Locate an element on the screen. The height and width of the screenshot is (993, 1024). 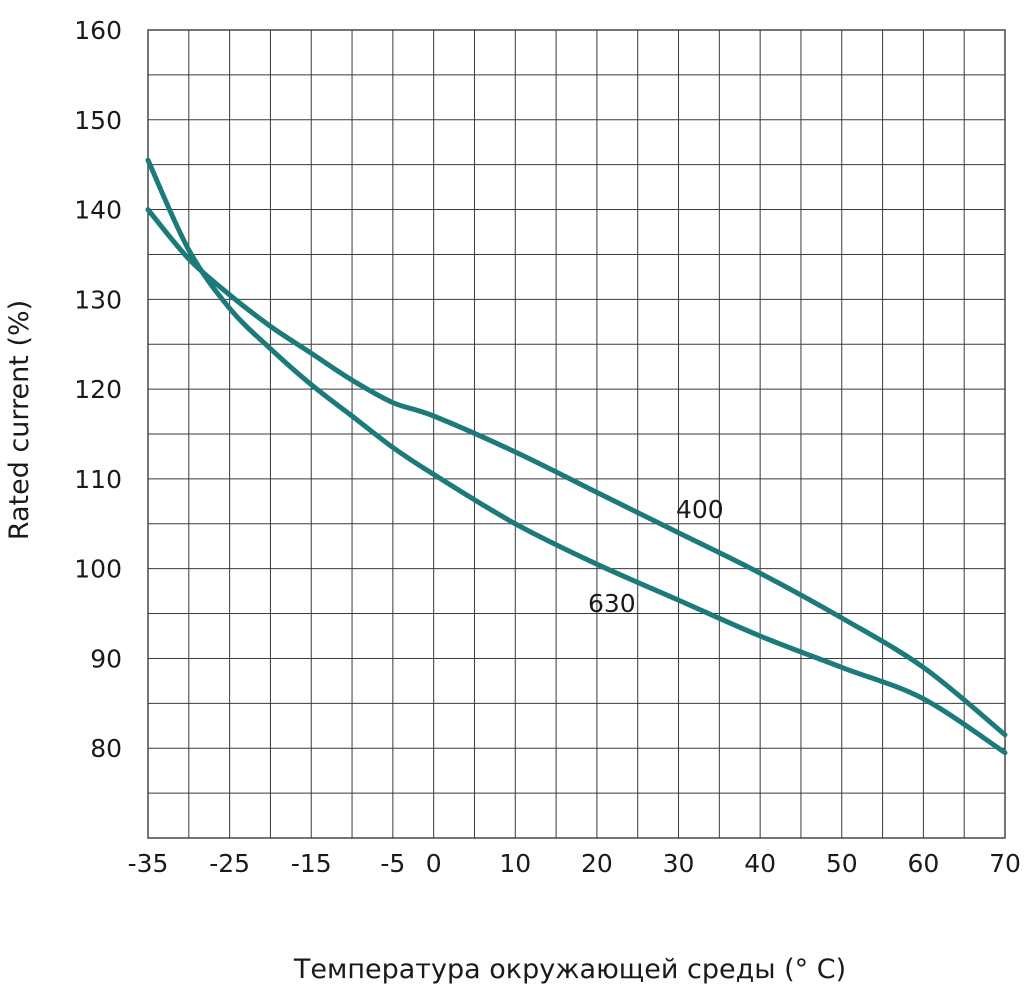
y-tick-label: 140 is located at coordinates (98, 210).